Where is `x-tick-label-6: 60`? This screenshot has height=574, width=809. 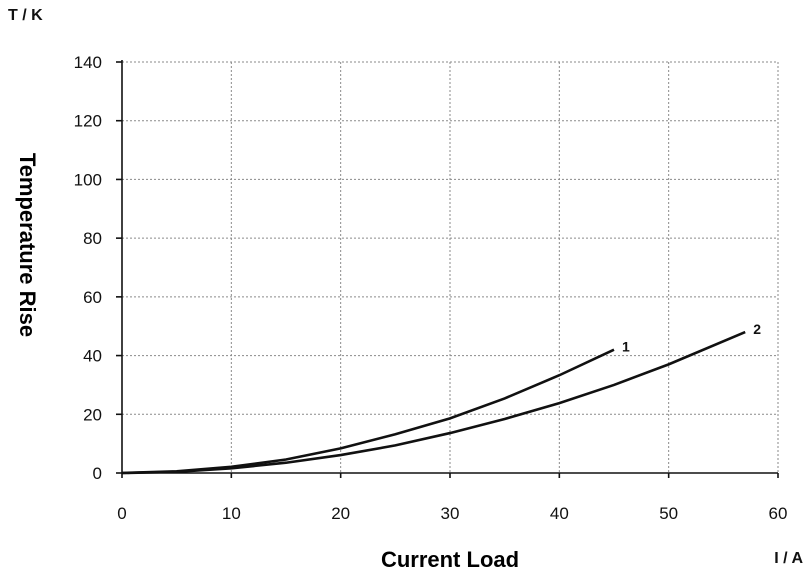
x-tick-label-6: 60 is located at coordinates (778, 513).